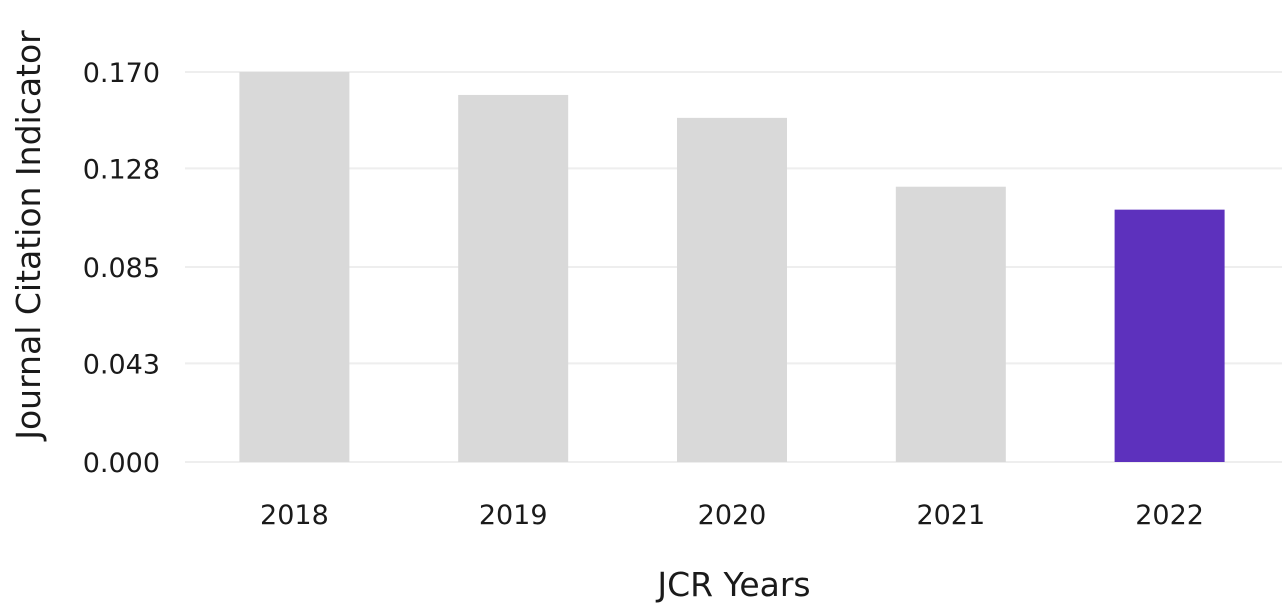 Image resolution: width=1284 pixels, height=605 pixels. I want to click on y-tick-label: 0.000, so click(121, 463).